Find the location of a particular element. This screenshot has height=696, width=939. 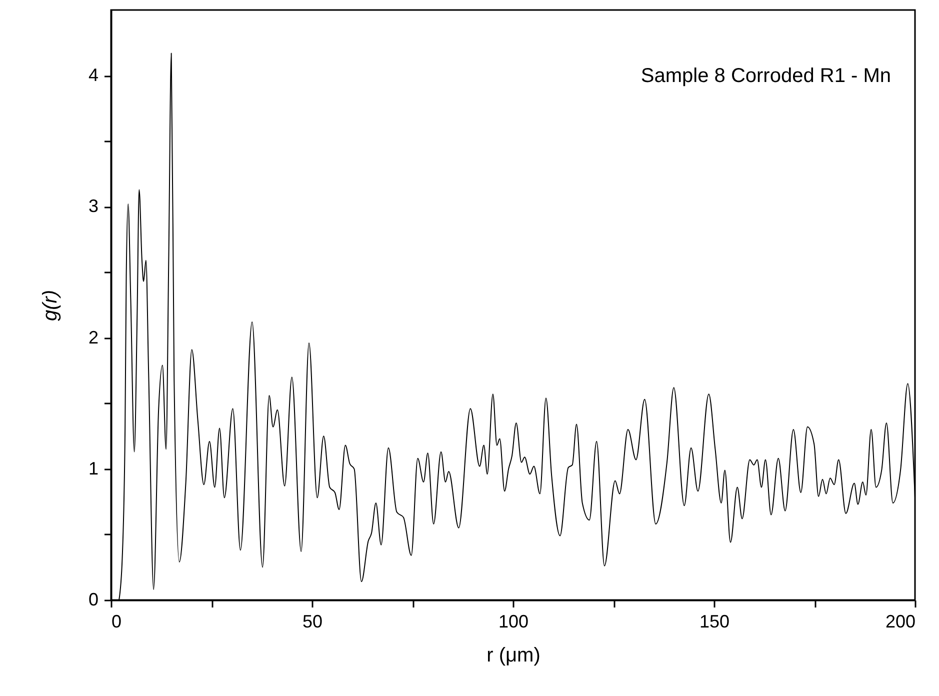

y-tick-label: 2 is located at coordinates (93, 337).